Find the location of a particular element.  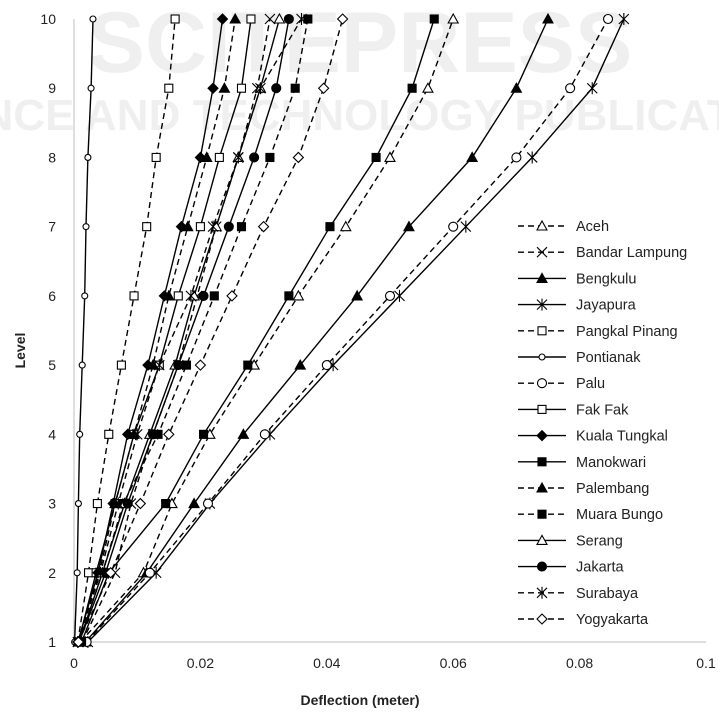

legend-item: Serang is located at coordinates (570, 541).